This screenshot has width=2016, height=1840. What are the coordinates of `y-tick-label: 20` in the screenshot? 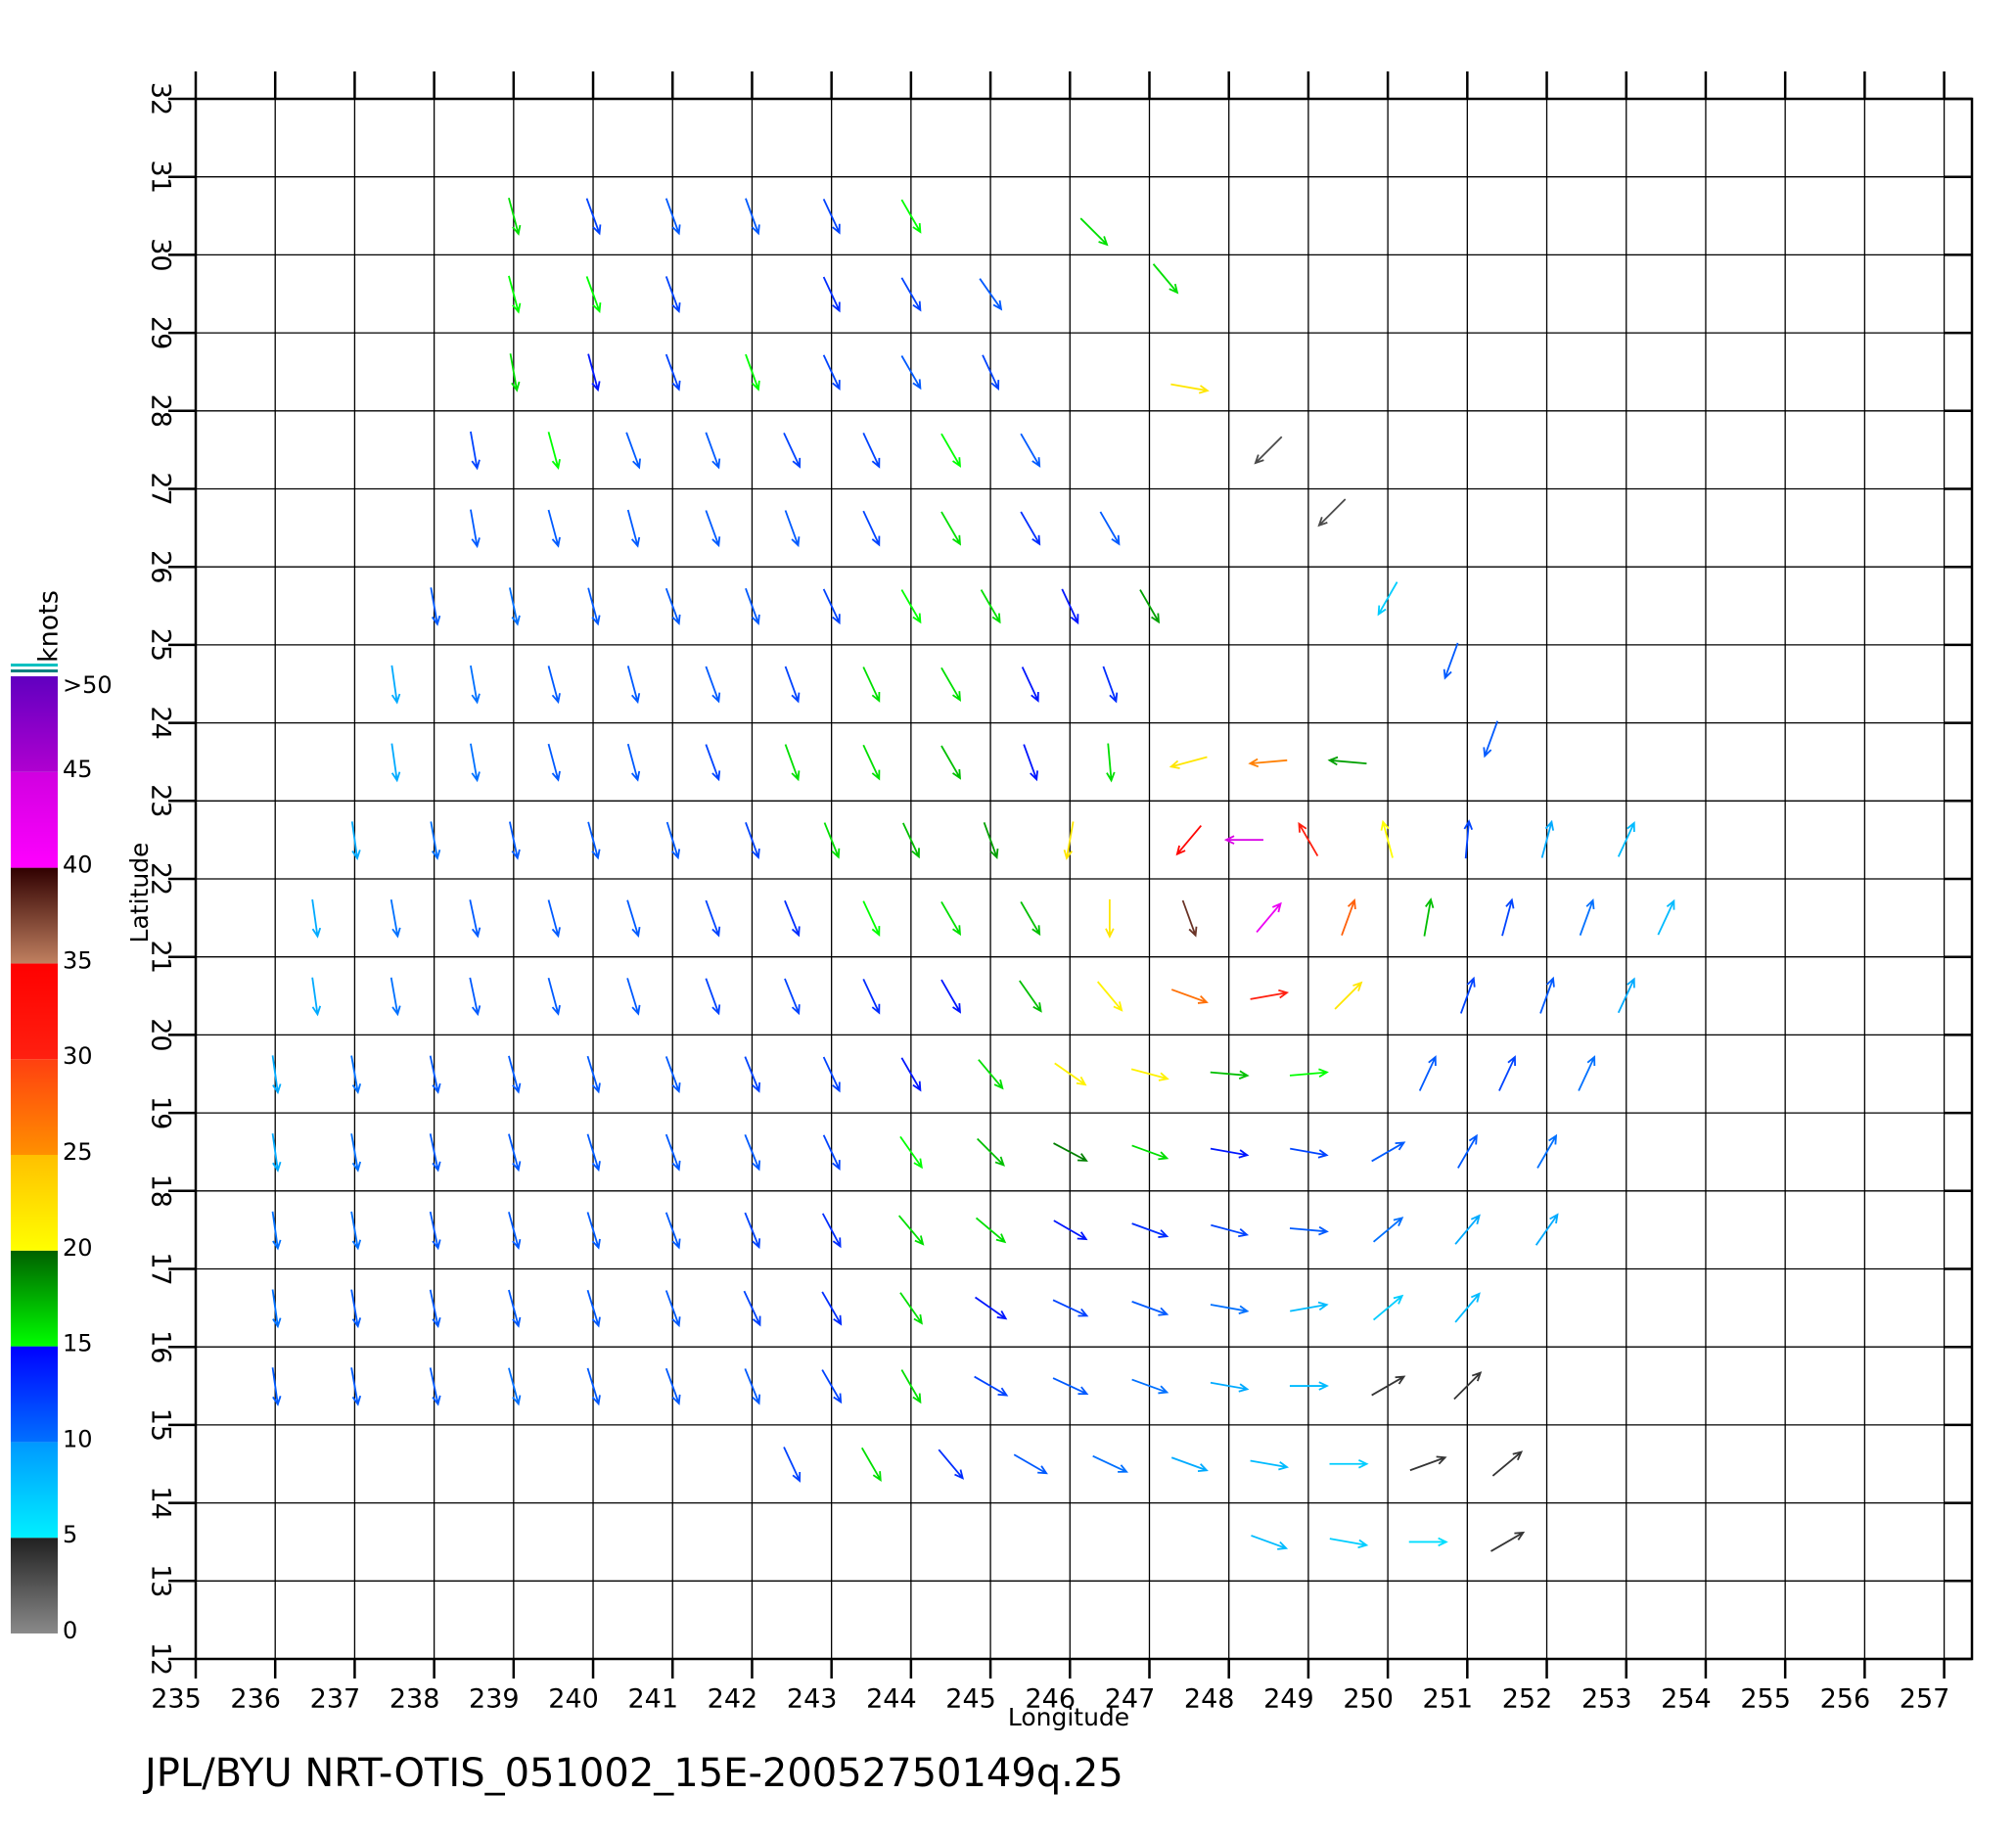 It's located at (161, 1034).